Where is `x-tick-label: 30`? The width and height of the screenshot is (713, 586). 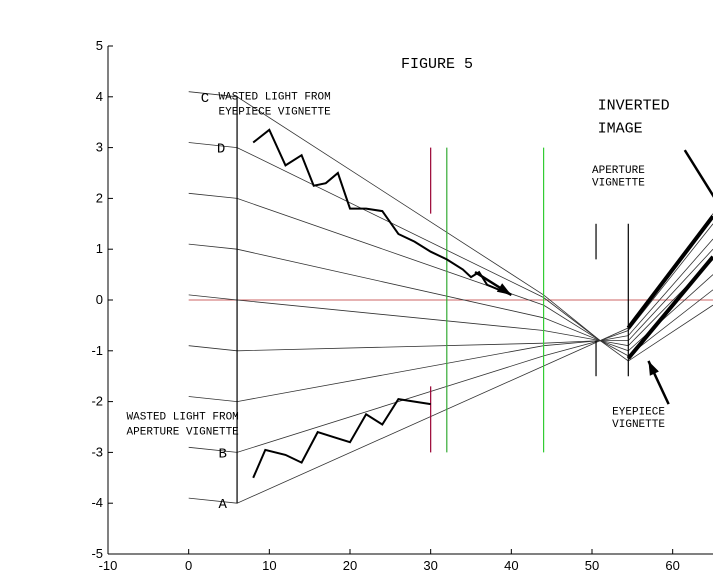 x-tick-label: 30 is located at coordinates (430, 565).